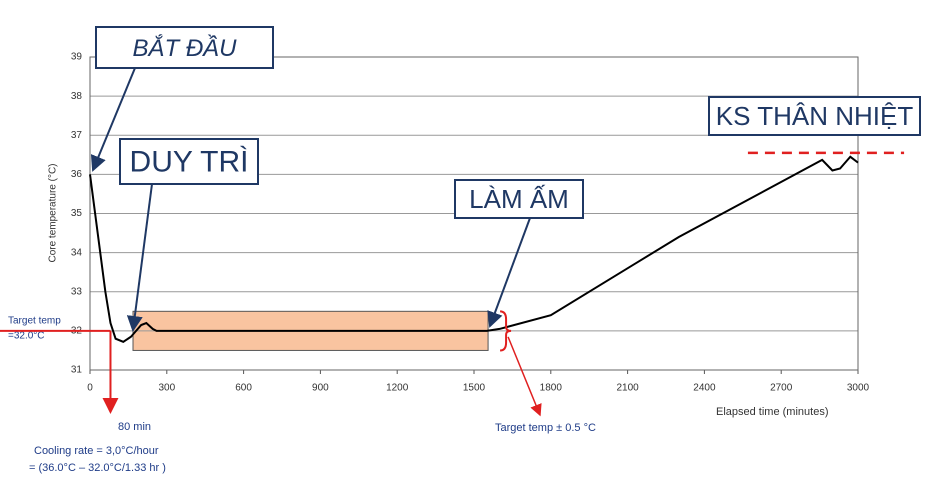 The height and width of the screenshot is (483, 925). Describe the element at coordinates (772, 412) in the screenshot. I see `x-axis-label: Elapsed time (minutes)` at that location.